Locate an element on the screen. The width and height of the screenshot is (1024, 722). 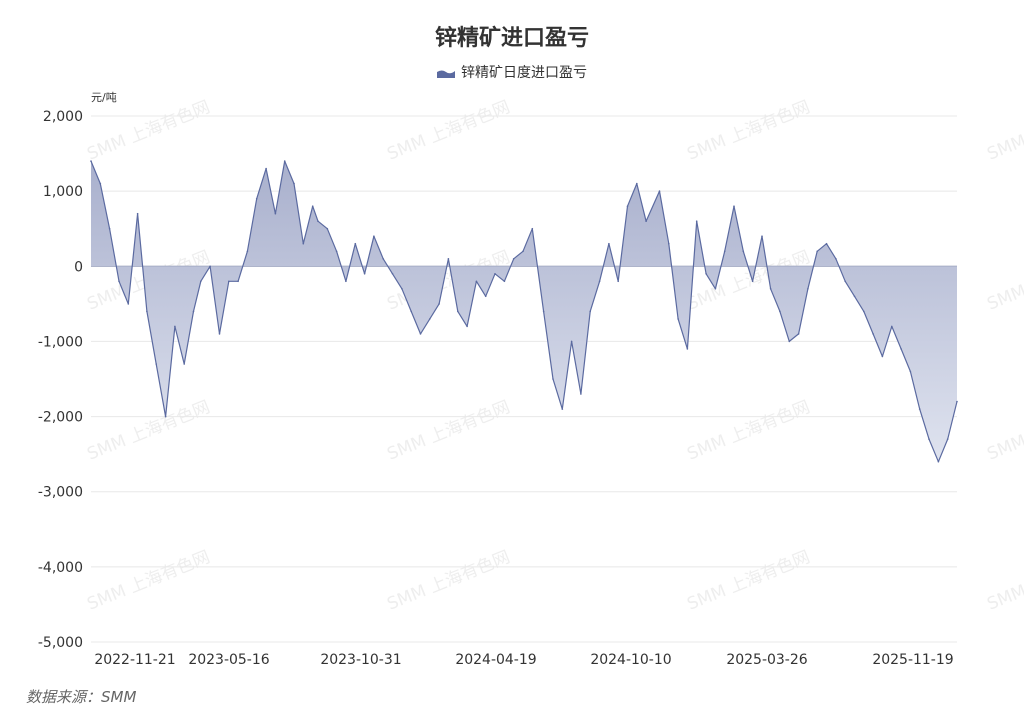
y-tick-label: 2,000 is located at coordinates (63, 117).